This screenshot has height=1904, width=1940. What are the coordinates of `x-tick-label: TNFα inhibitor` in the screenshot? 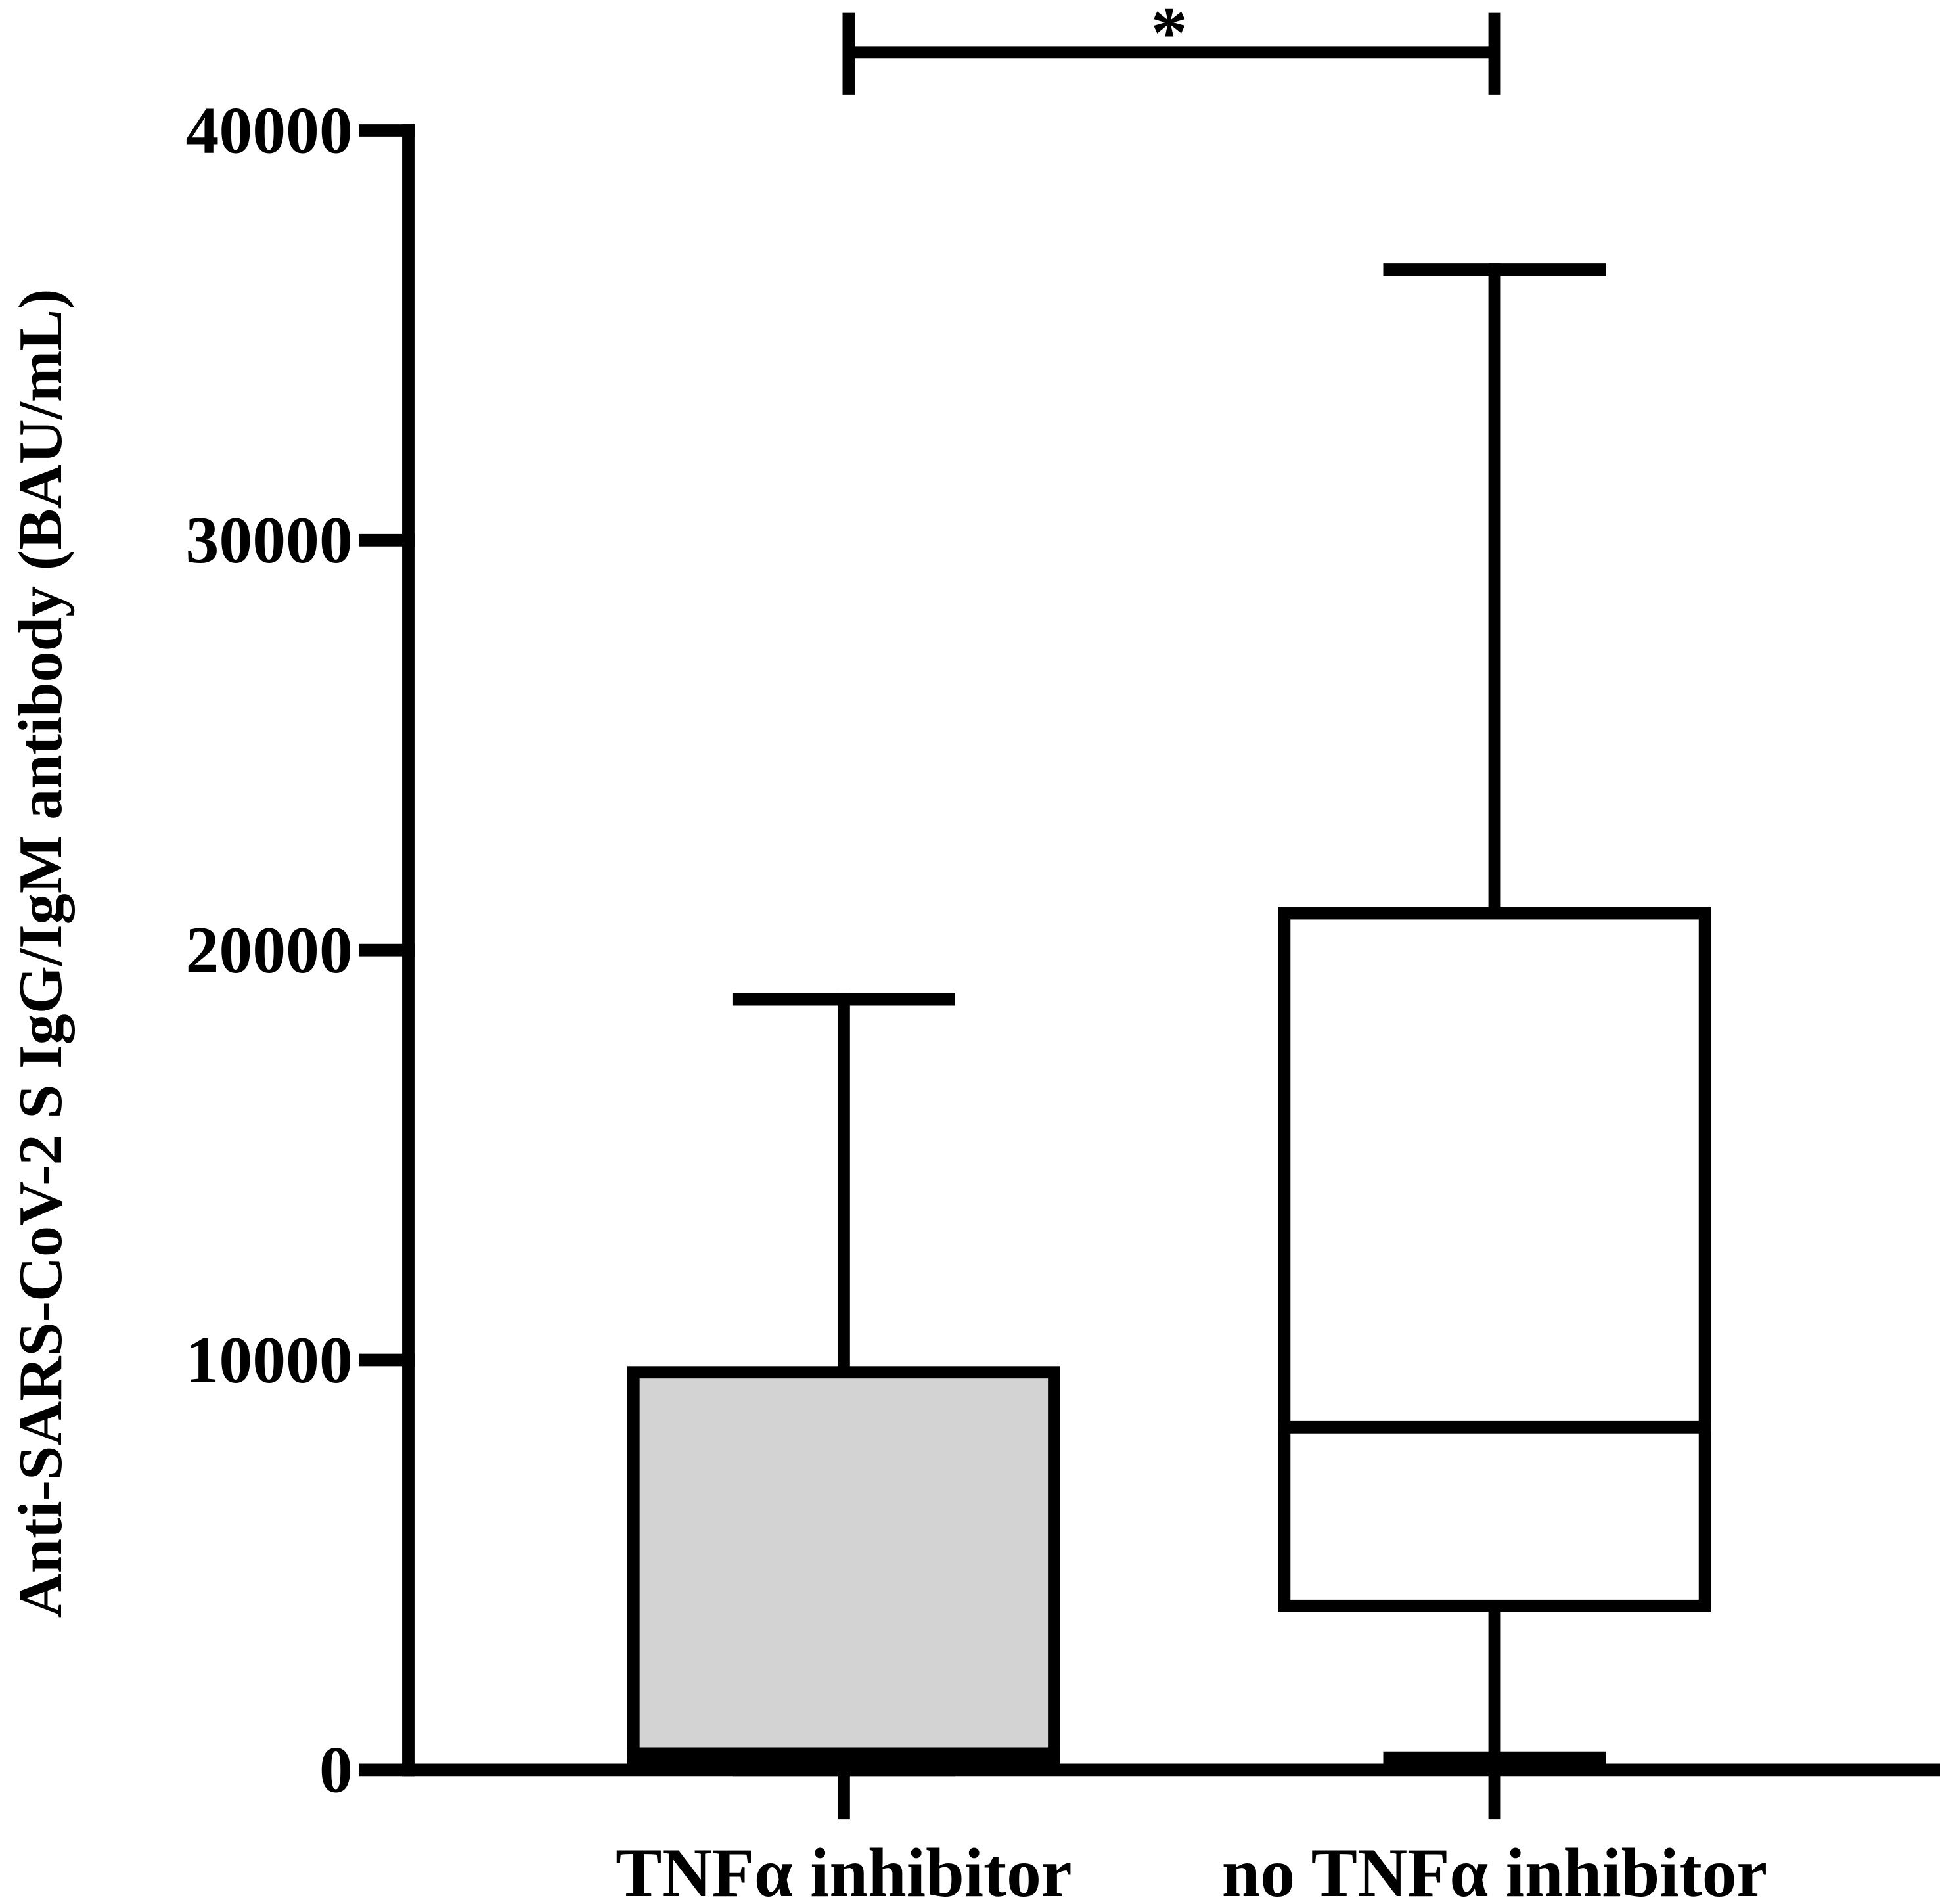 It's located at (844, 1869).